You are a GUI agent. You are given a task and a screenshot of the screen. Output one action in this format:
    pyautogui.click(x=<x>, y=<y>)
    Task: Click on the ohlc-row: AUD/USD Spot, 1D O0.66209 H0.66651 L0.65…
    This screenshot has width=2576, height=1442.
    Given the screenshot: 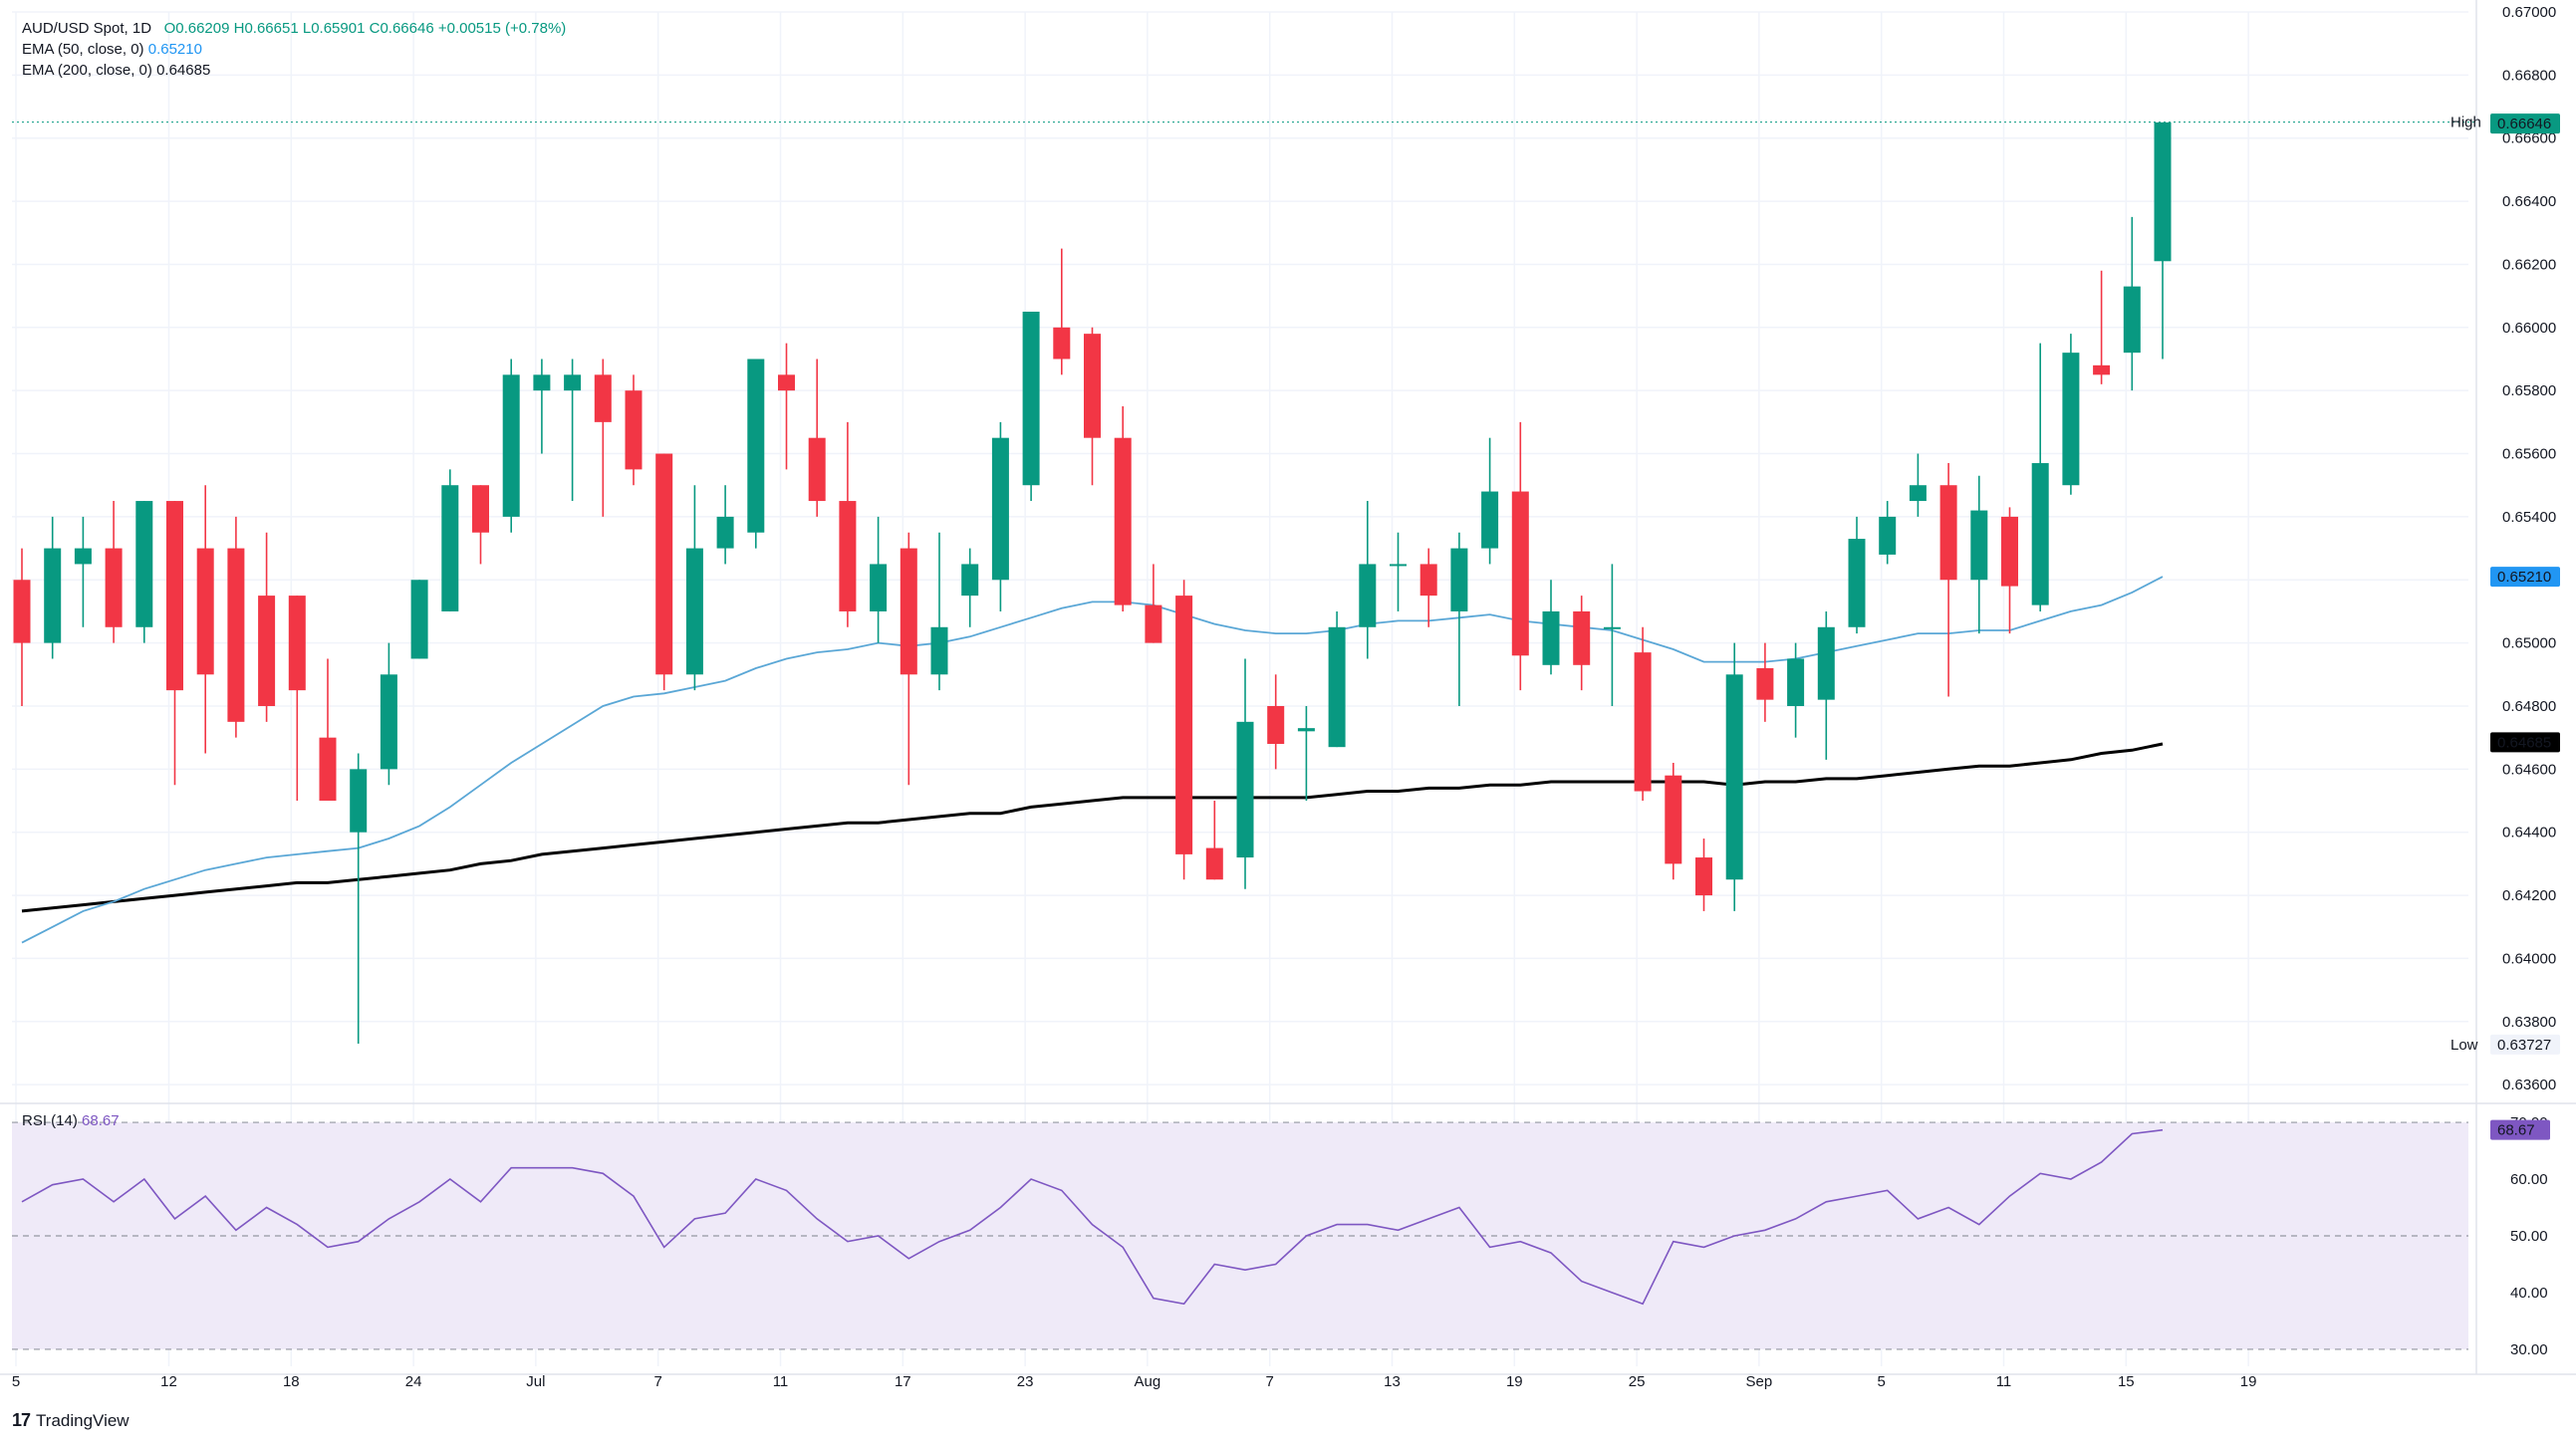 What is the action you would take?
    pyautogui.click(x=294, y=28)
    